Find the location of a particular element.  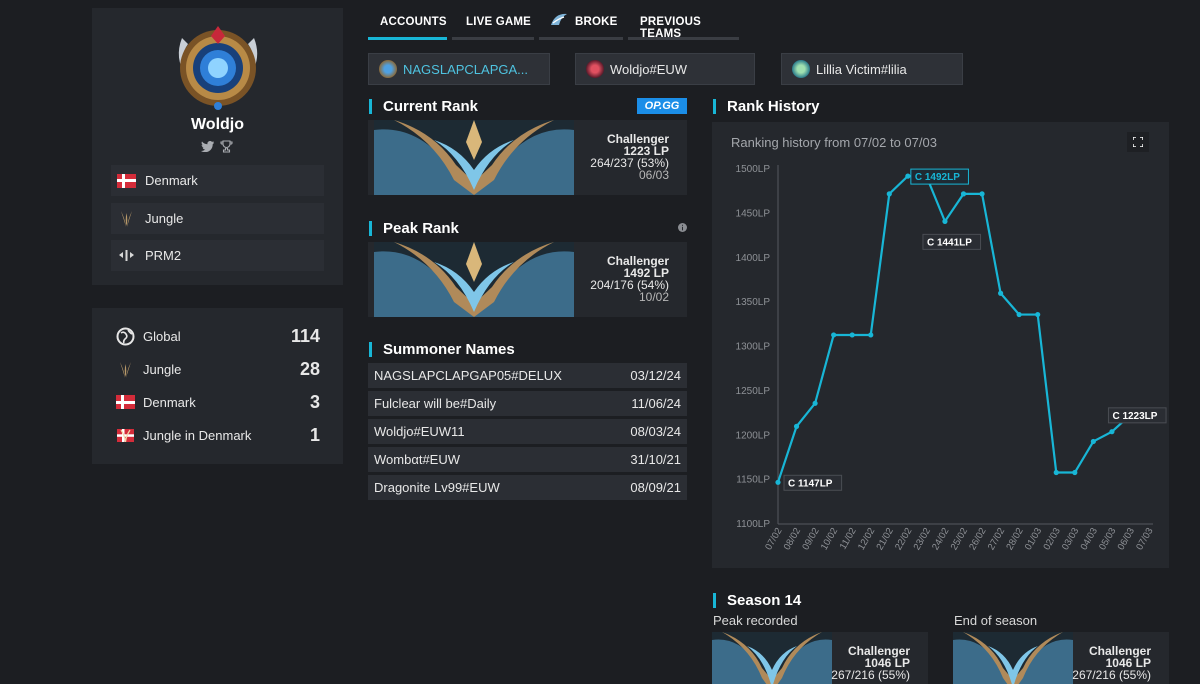

x-tick-label: 06/03 is located at coordinates (1126, 539).